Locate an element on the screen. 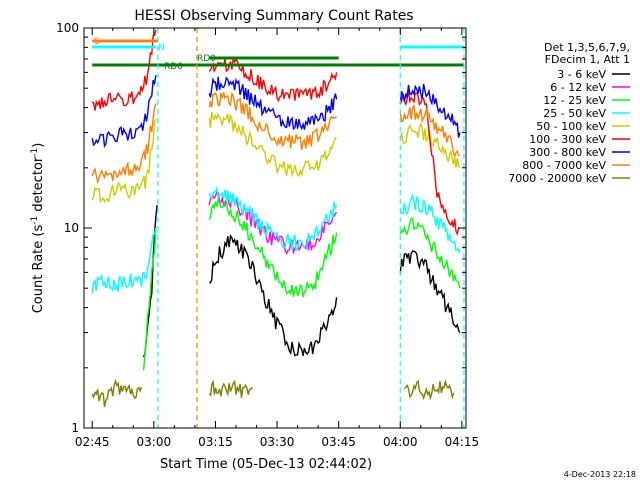  legend-header-0: Det 1,3,5,6,7,9, is located at coordinates (587, 47).